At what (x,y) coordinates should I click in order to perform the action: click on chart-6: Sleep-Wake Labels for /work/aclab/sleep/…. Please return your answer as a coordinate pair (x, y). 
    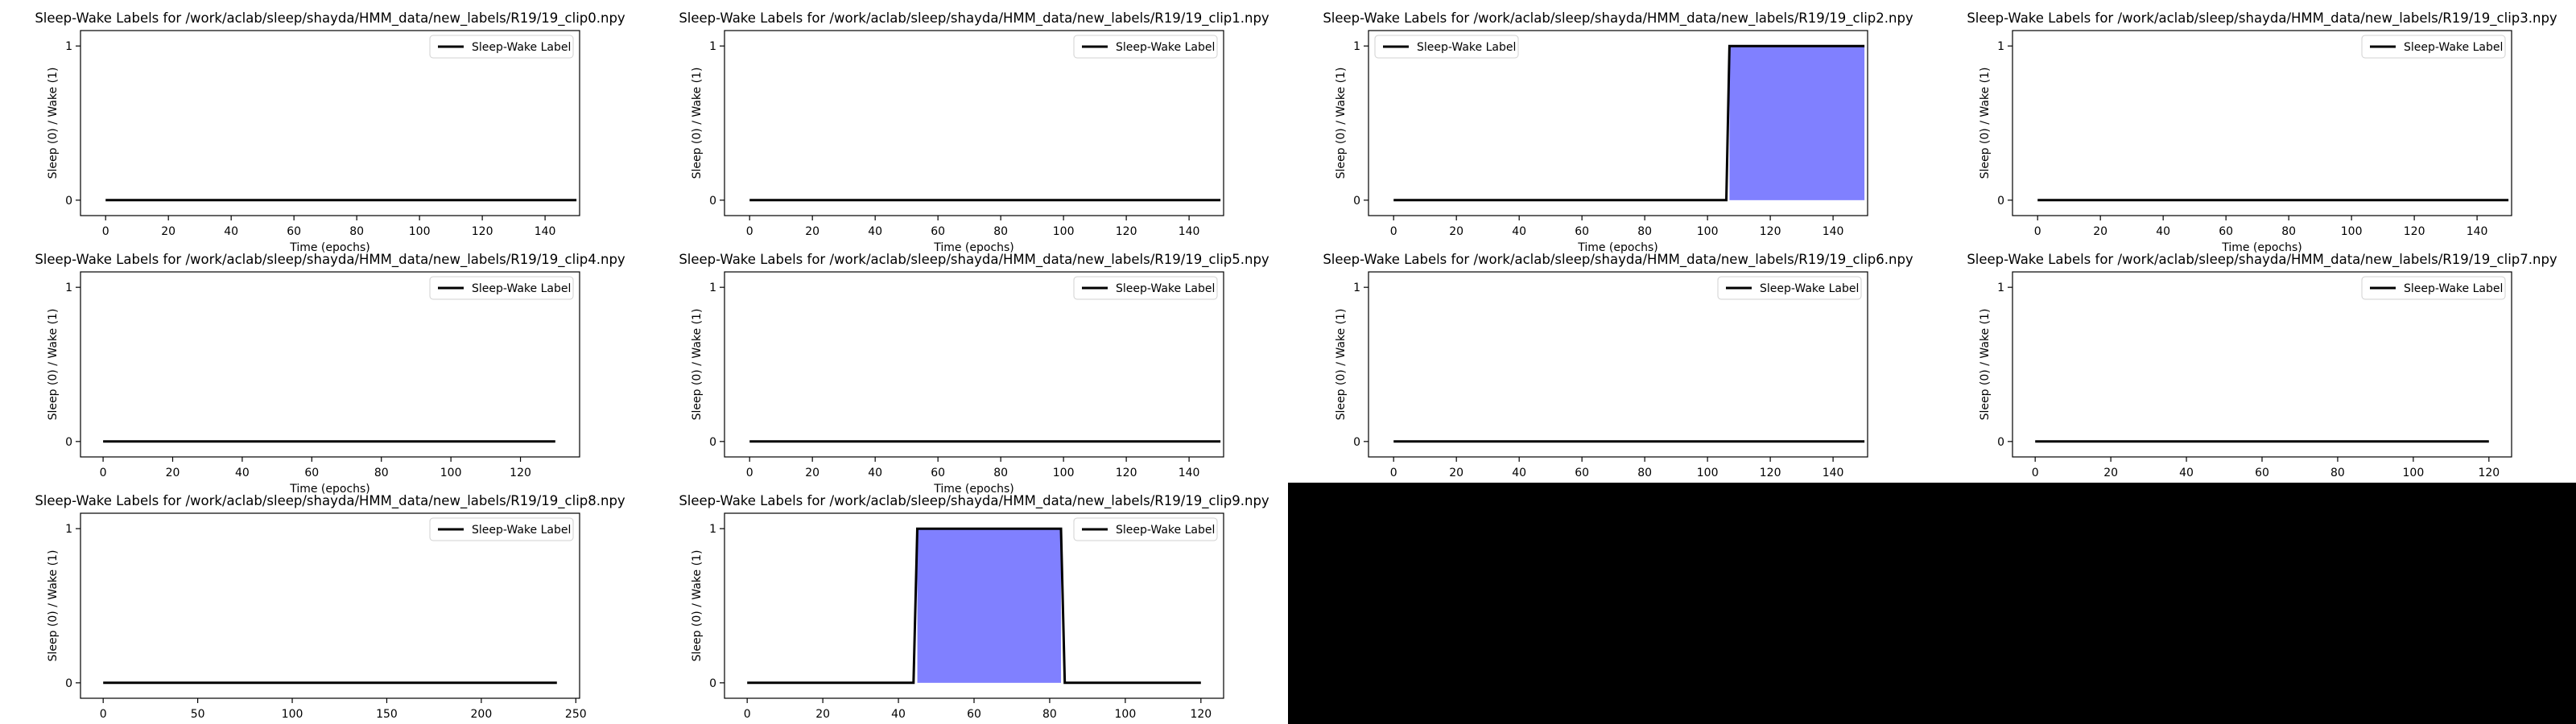
    Looking at the image, I should click on (1618, 374).